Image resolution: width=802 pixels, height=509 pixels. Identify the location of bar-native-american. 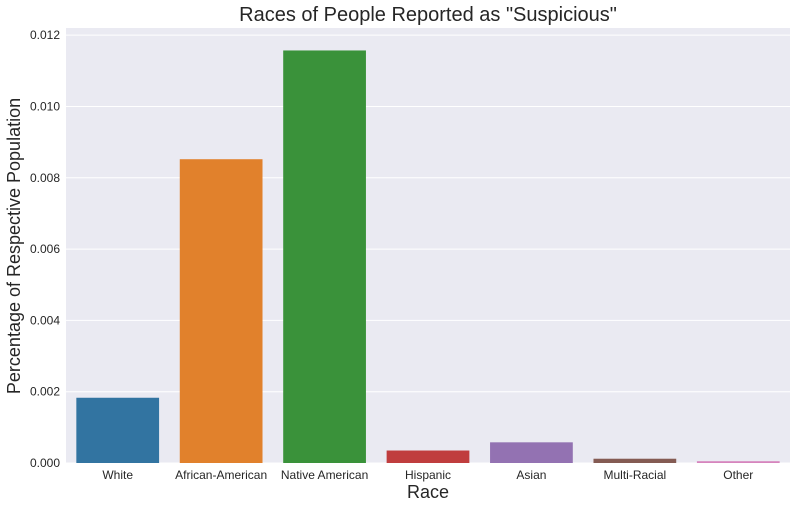
(324, 257).